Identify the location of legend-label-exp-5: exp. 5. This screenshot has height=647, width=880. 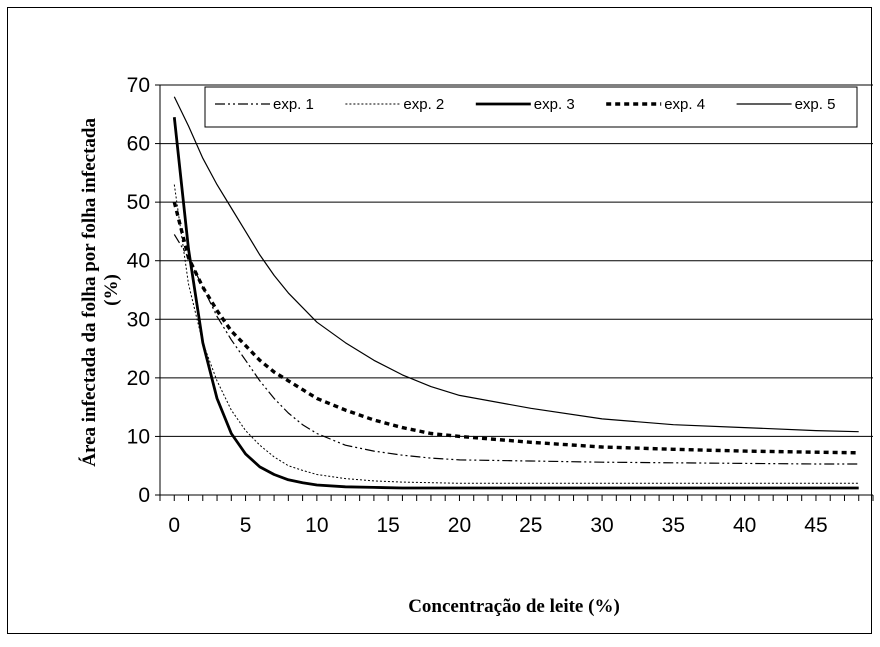
(815, 104).